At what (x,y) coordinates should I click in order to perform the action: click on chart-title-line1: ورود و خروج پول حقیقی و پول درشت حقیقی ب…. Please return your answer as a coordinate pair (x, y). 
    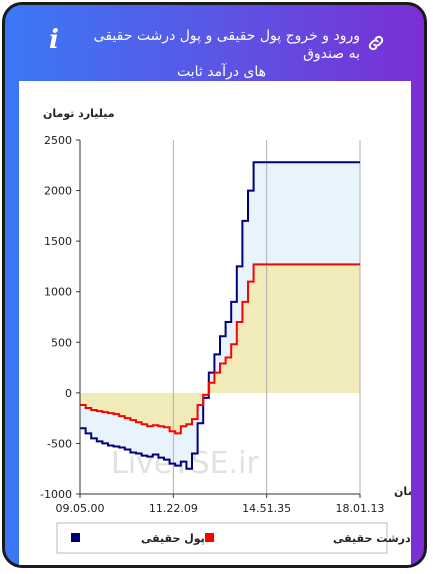
    Looking at the image, I should click on (226, 45).